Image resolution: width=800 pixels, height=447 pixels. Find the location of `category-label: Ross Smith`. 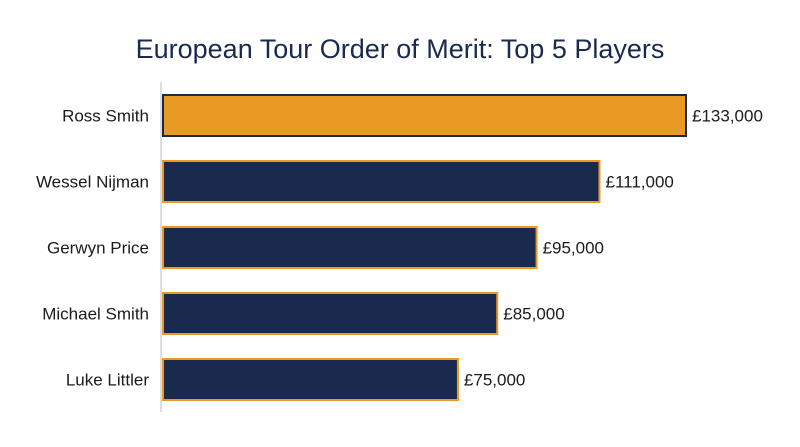

category-label: Ross Smith is located at coordinates (105, 116).